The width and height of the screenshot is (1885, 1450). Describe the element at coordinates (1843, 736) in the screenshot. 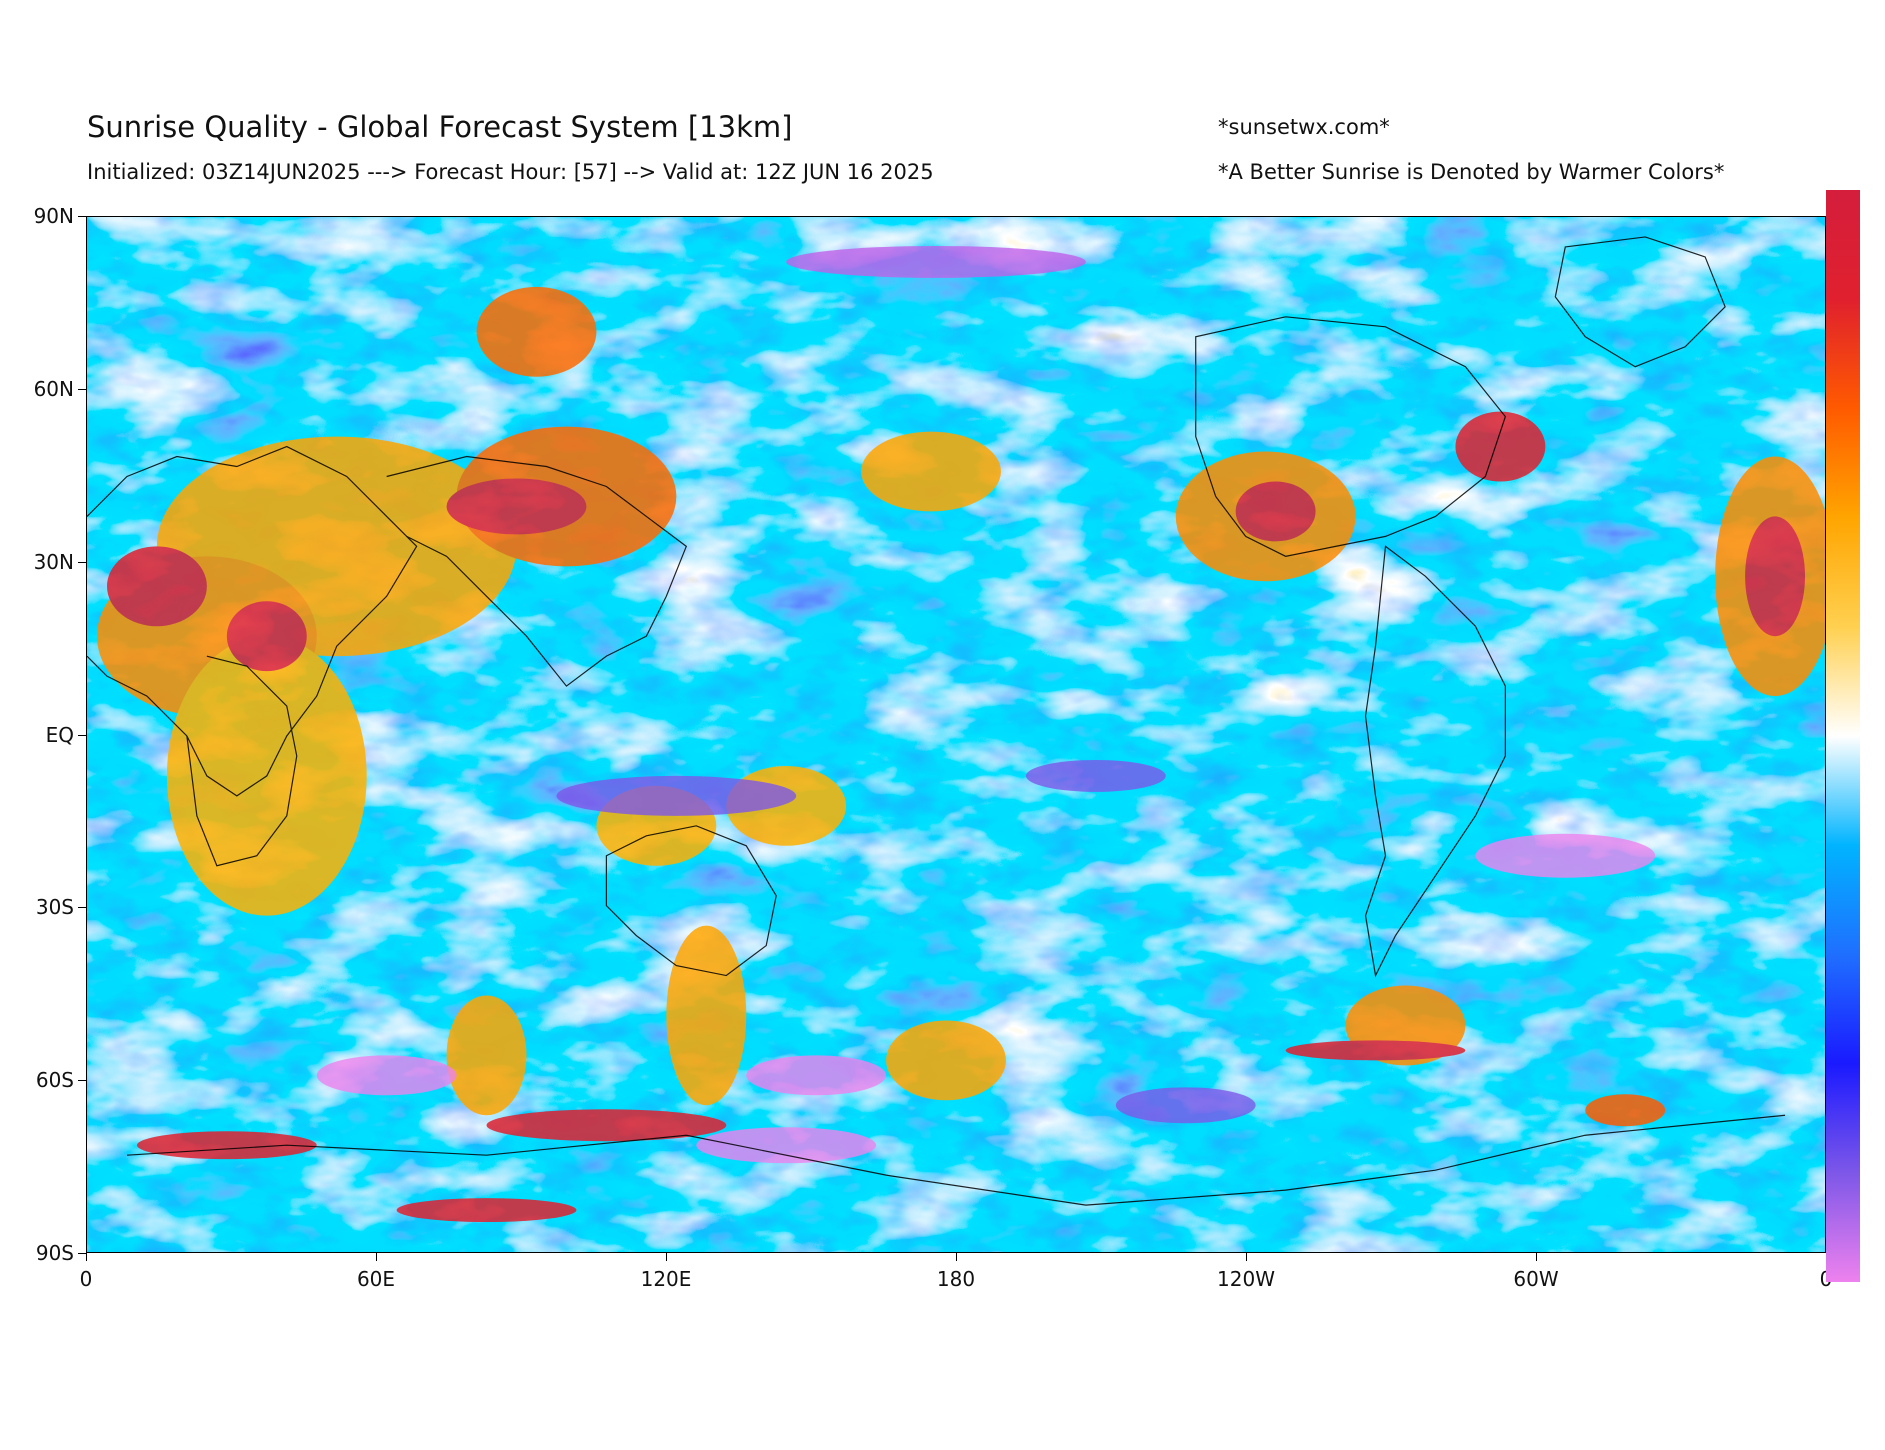

I see `colorbar` at that location.